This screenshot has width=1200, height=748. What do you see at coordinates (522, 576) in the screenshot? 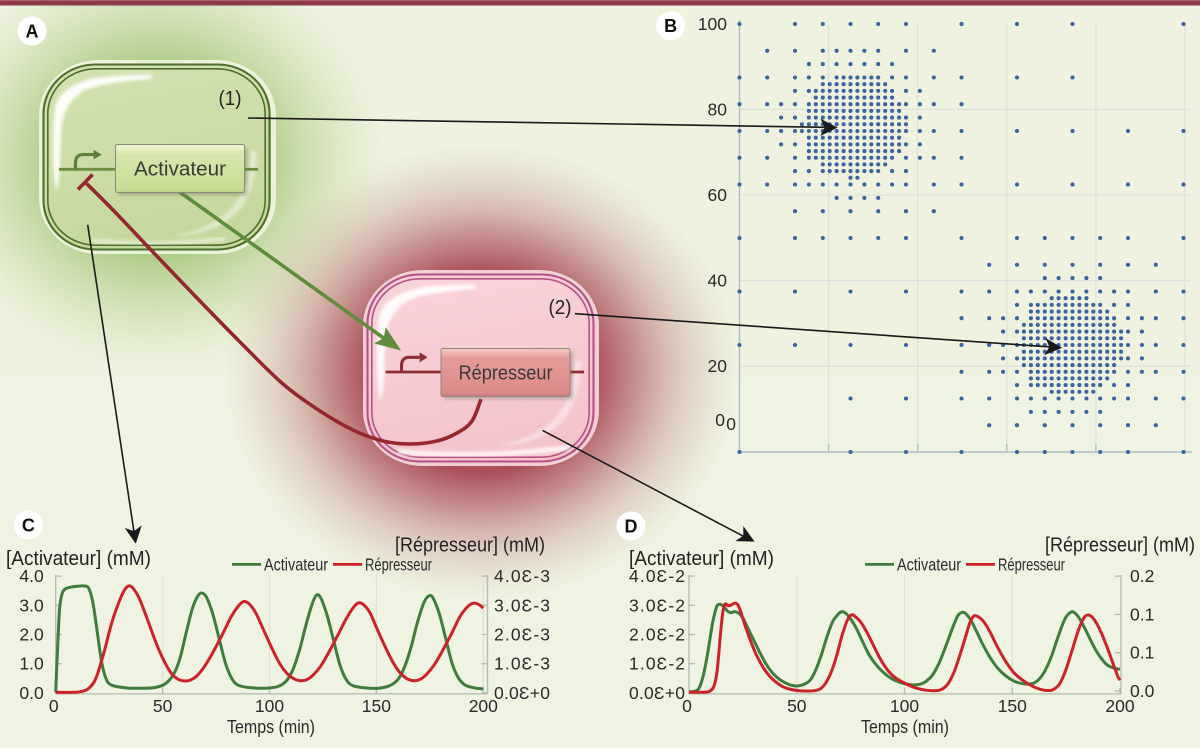
I see `svg-text: 4.0Ɛ-3` at bounding box center [522, 576].